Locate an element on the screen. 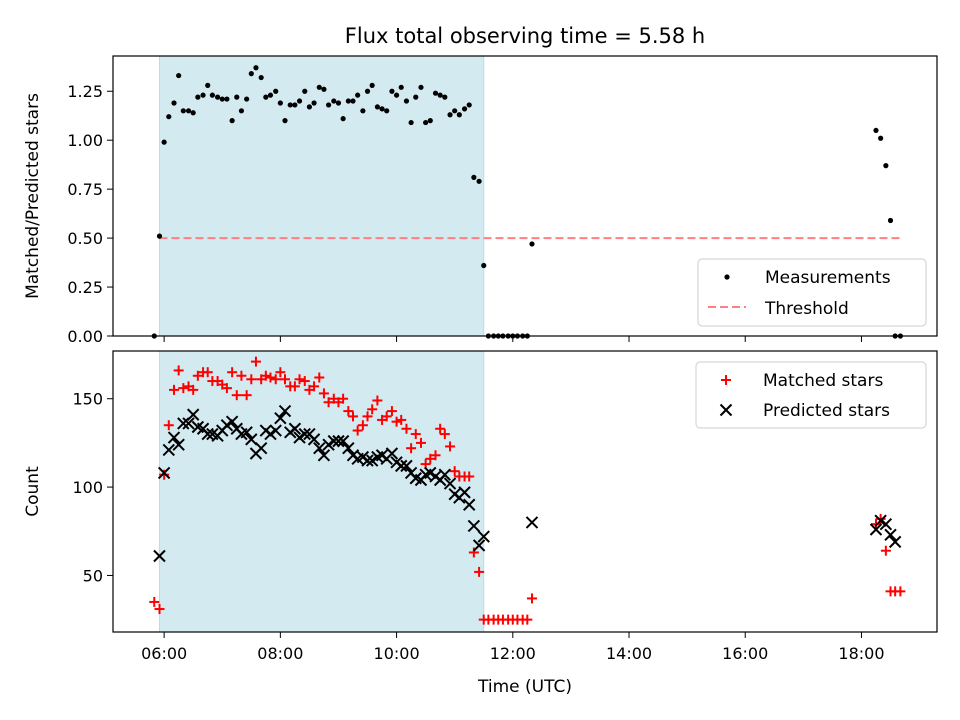  y-tick-label: 0.00 is located at coordinates (85, 336).